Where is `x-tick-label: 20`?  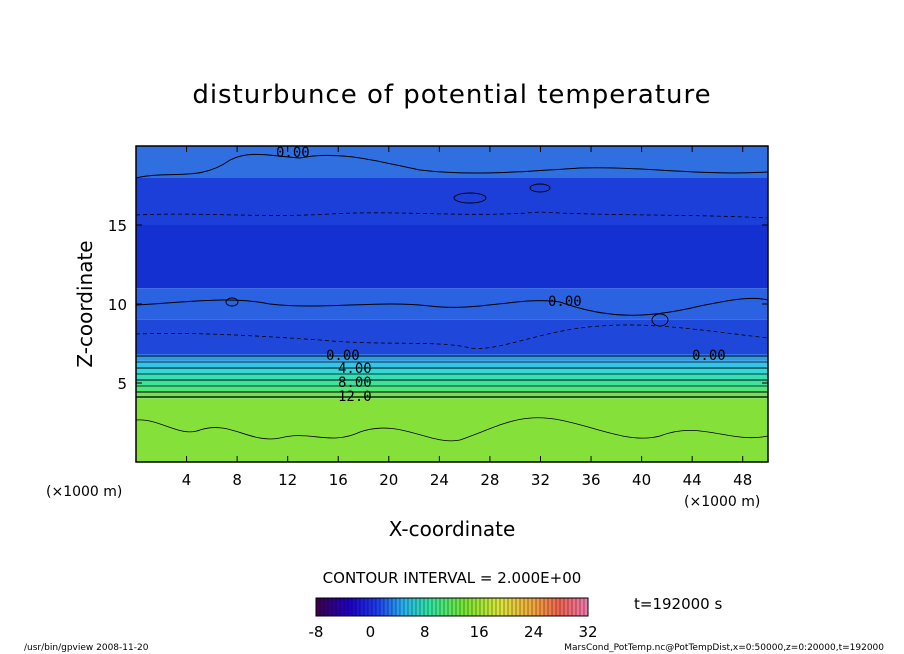 x-tick-label: 20 is located at coordinates (388, 480).